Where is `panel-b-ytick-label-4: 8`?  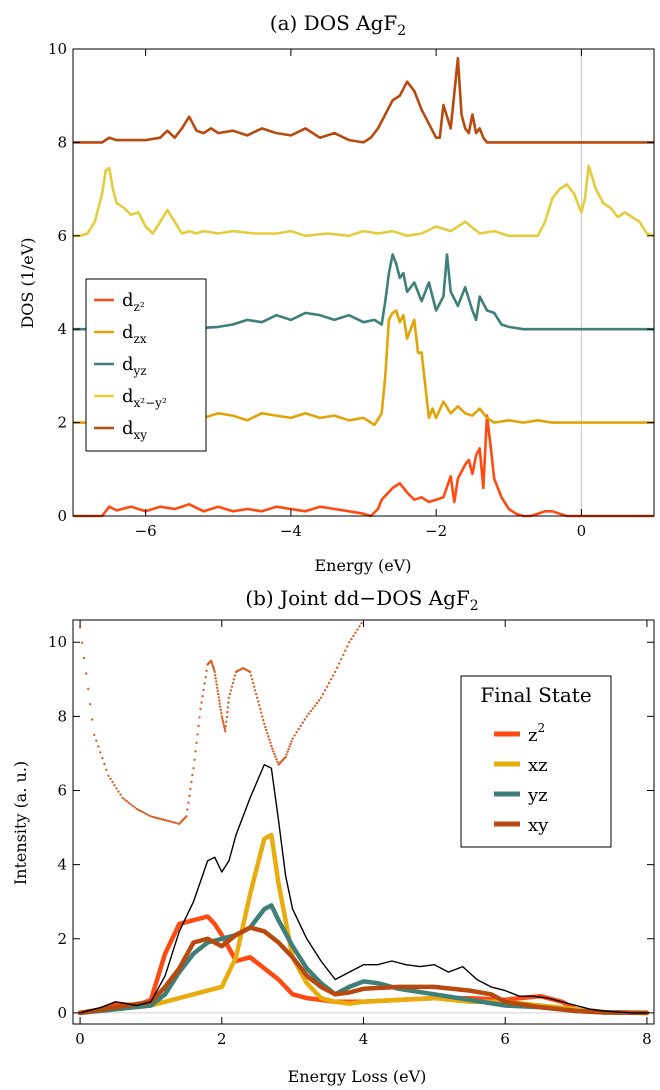
panel-b-ytick-label-4: 8 is located at coordinates (62, 716).